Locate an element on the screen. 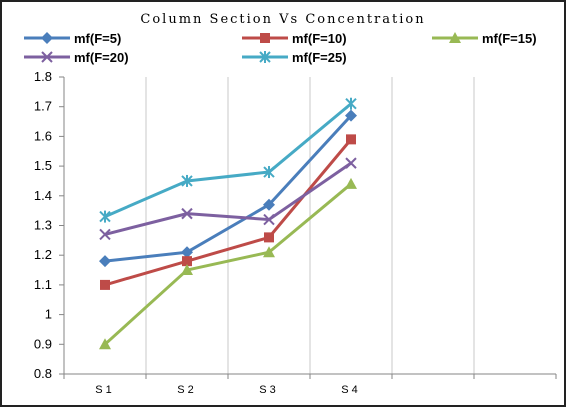  legend-label: mf(F=25) is located at coordinates (319, 57).